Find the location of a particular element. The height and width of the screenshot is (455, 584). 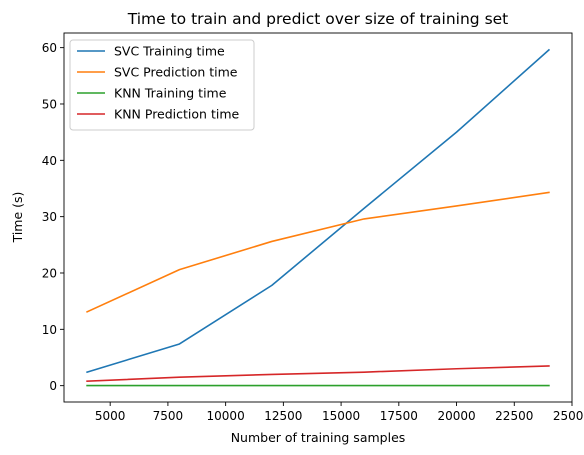

x-tick-label: 5000 is located at coordinates (110, 416).